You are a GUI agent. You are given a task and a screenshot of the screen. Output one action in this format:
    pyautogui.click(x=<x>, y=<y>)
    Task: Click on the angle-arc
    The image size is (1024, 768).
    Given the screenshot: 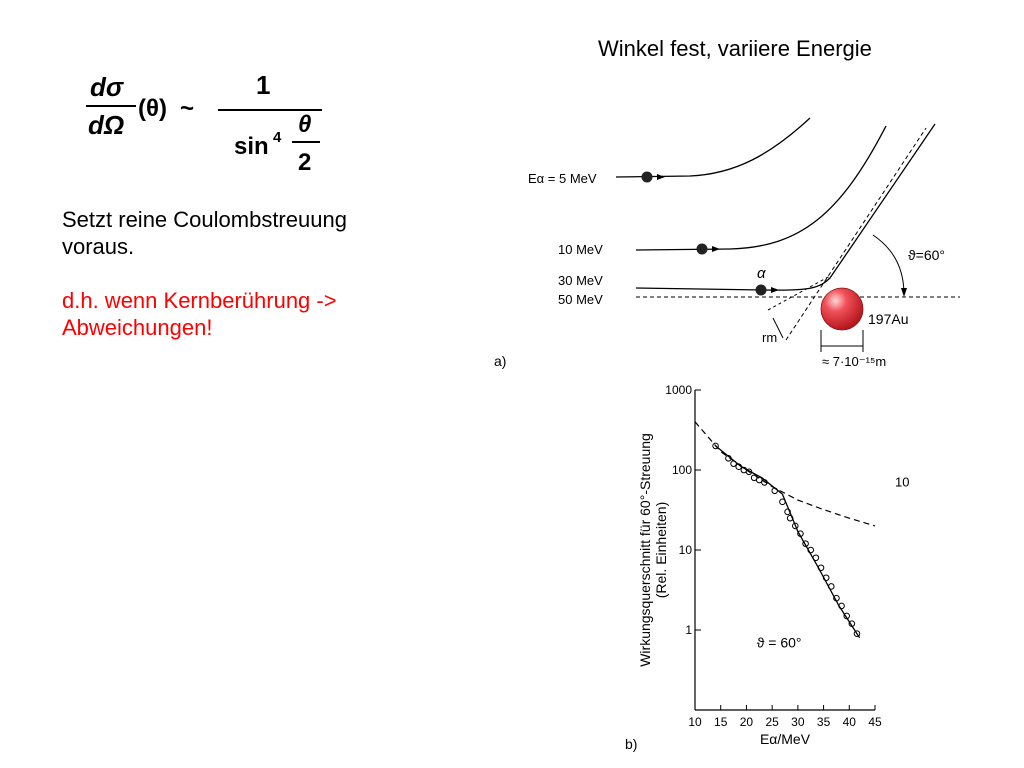 What is the action you would take?
    pyautogui.click(x=888, y=265)
    